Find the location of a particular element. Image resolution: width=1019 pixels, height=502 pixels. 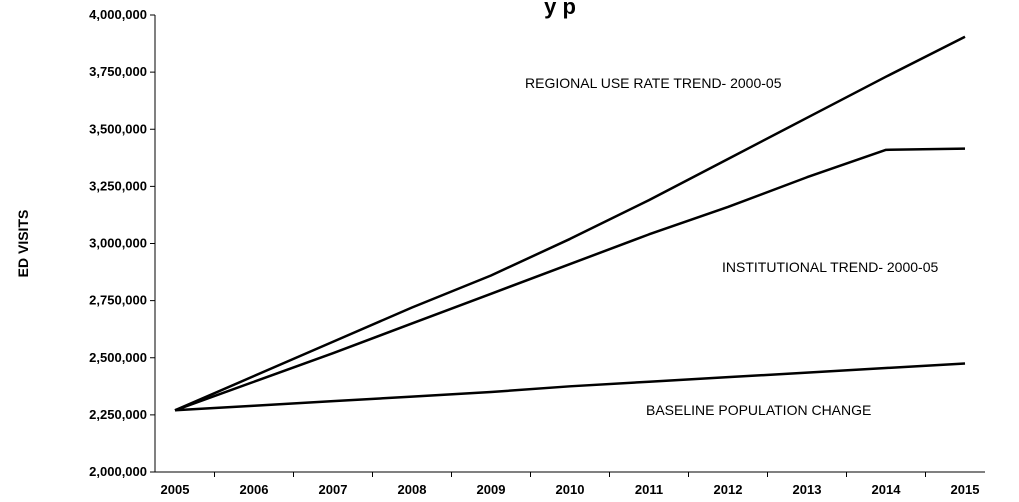

annotation-regional-use-rate: REGIONAL USE RATE TREND- 2000-05 is located at coordinates (653, 83).